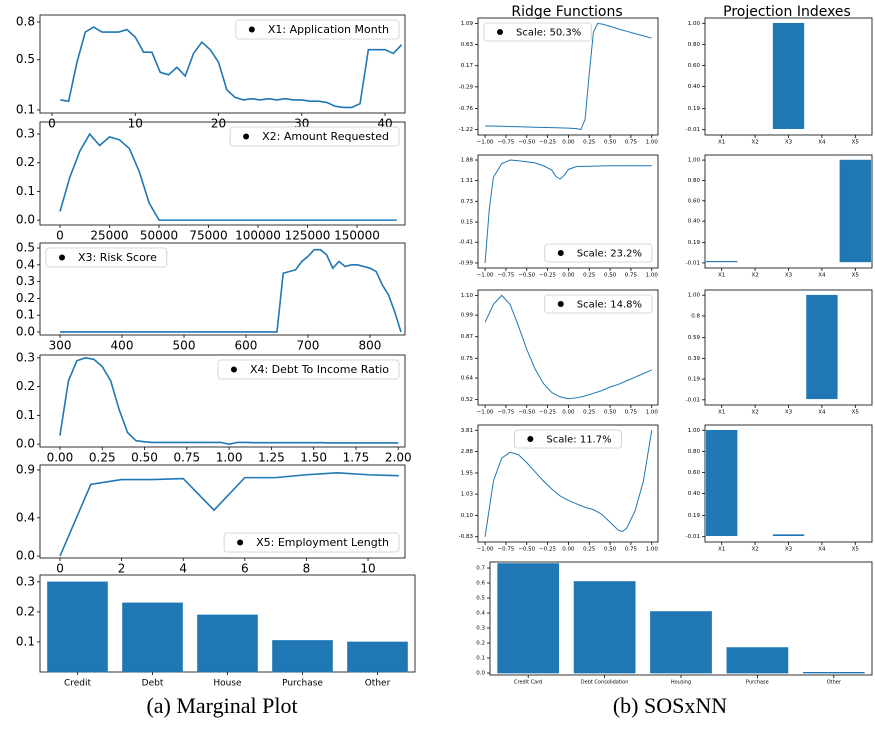  What do you see at coordinates (227, 684) in the screenshot?
I see `x-tick-label: House` at bounding box center [227, 684].